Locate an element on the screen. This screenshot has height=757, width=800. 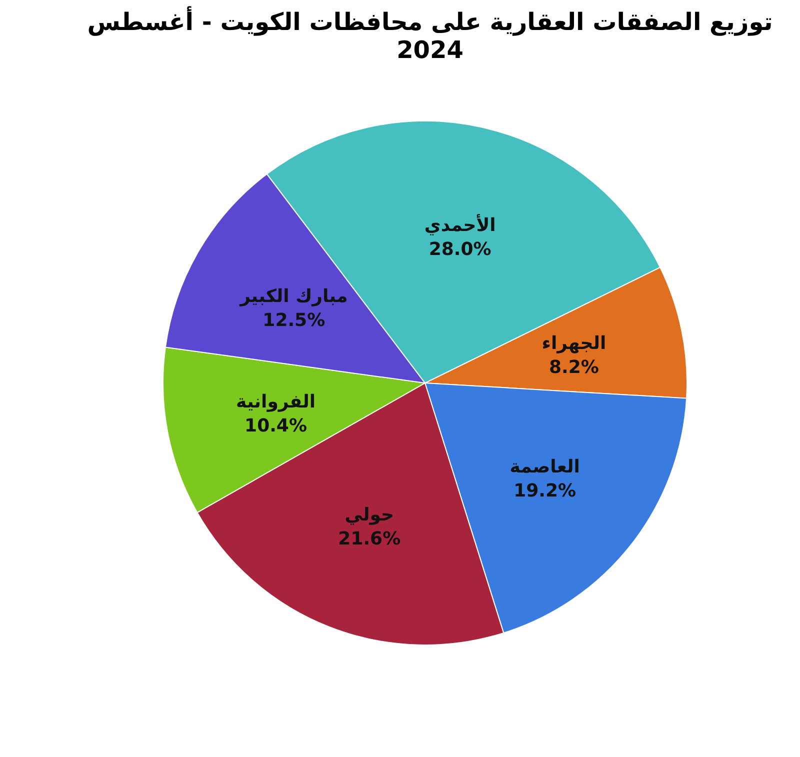
slice-label: مبارك الكبير is located at coordinates (293, 297).